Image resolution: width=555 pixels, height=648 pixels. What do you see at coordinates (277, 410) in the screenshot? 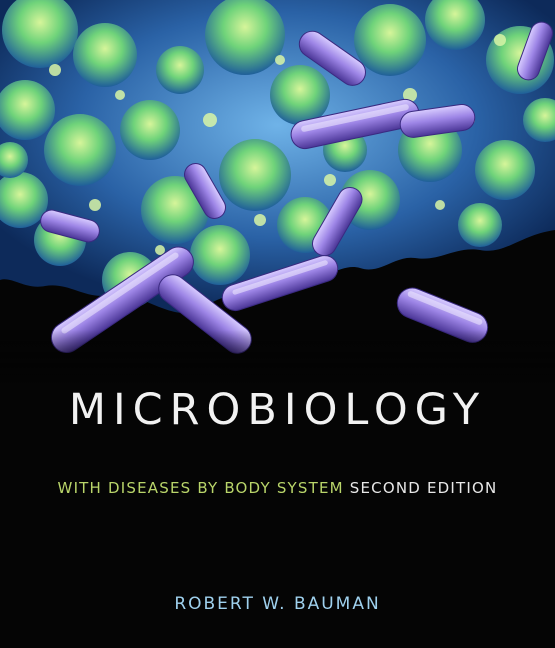
I see `book-title: MICROBIOLOGY` at bounding box center [277, 410].